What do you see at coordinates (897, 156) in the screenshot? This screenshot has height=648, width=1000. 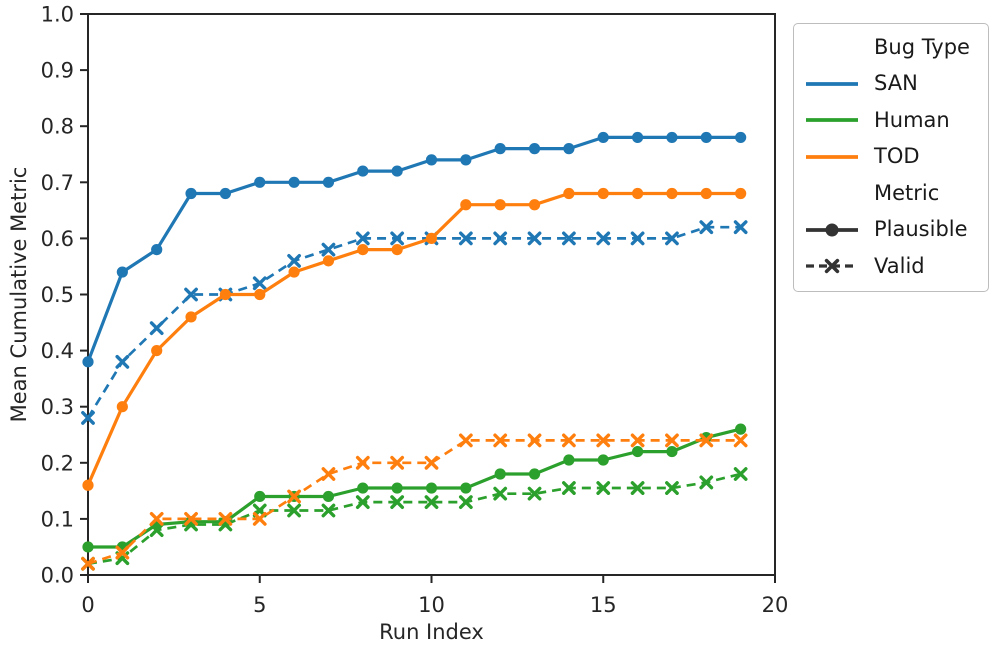 I see `legend-label-tod: TOD` at bounding box center [897, 156].